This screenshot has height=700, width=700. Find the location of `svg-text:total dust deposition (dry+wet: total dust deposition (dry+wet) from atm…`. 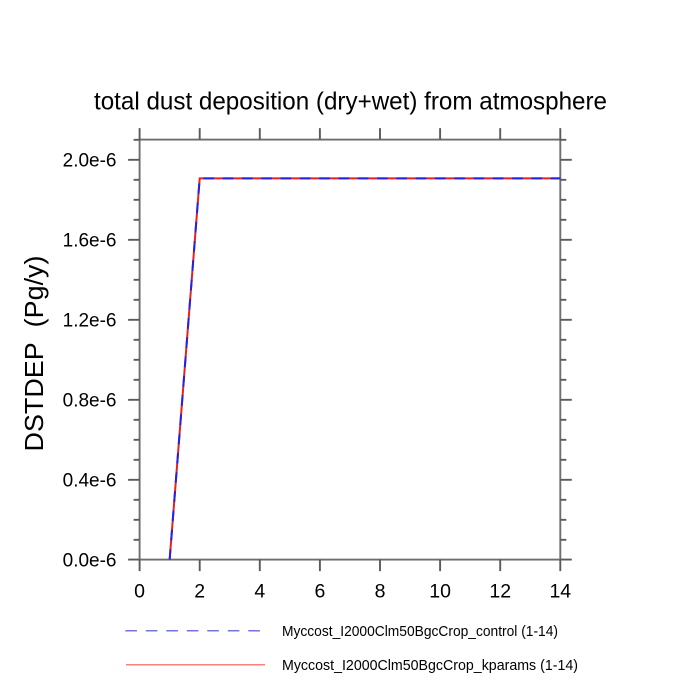

svg-text:total dust deposition (dry+wet: total dust deposition (dry+wet) from atm… is located at coordinates (350, 102).